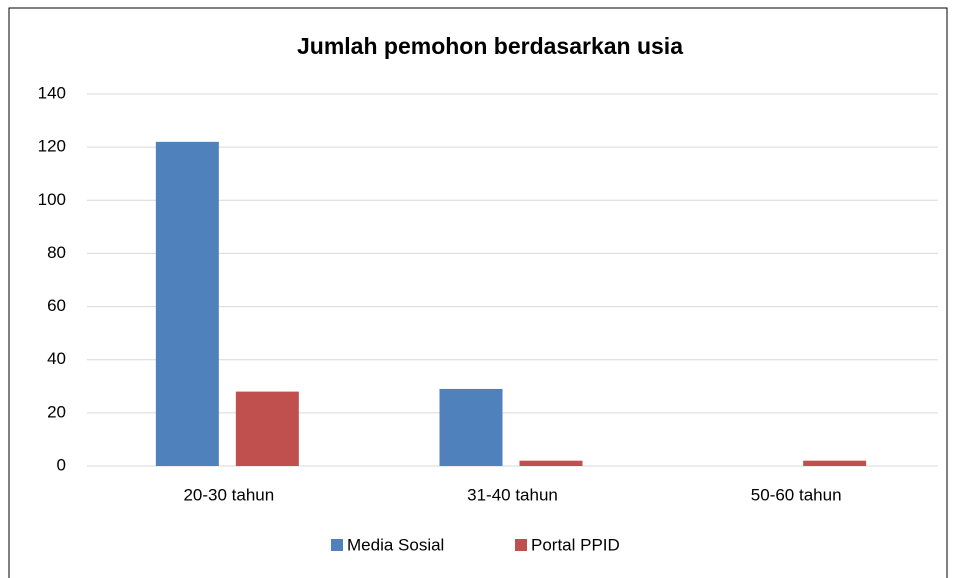 The height and width of the screenshot is (578, 956). I want to click on y-tick-label: 40, so click(56, 358).